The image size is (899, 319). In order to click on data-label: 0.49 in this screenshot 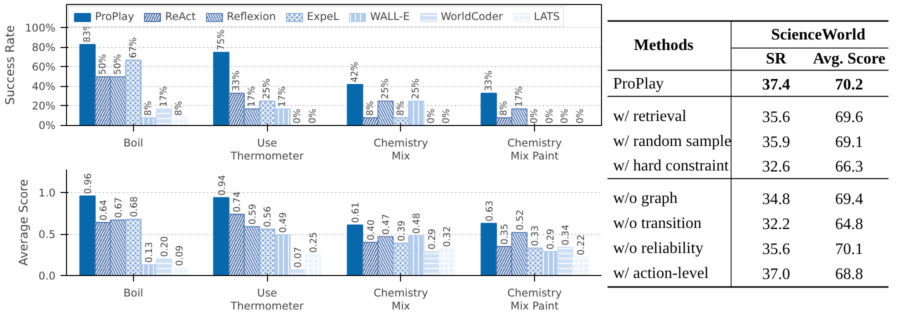, I will do `click(283, 222)`.